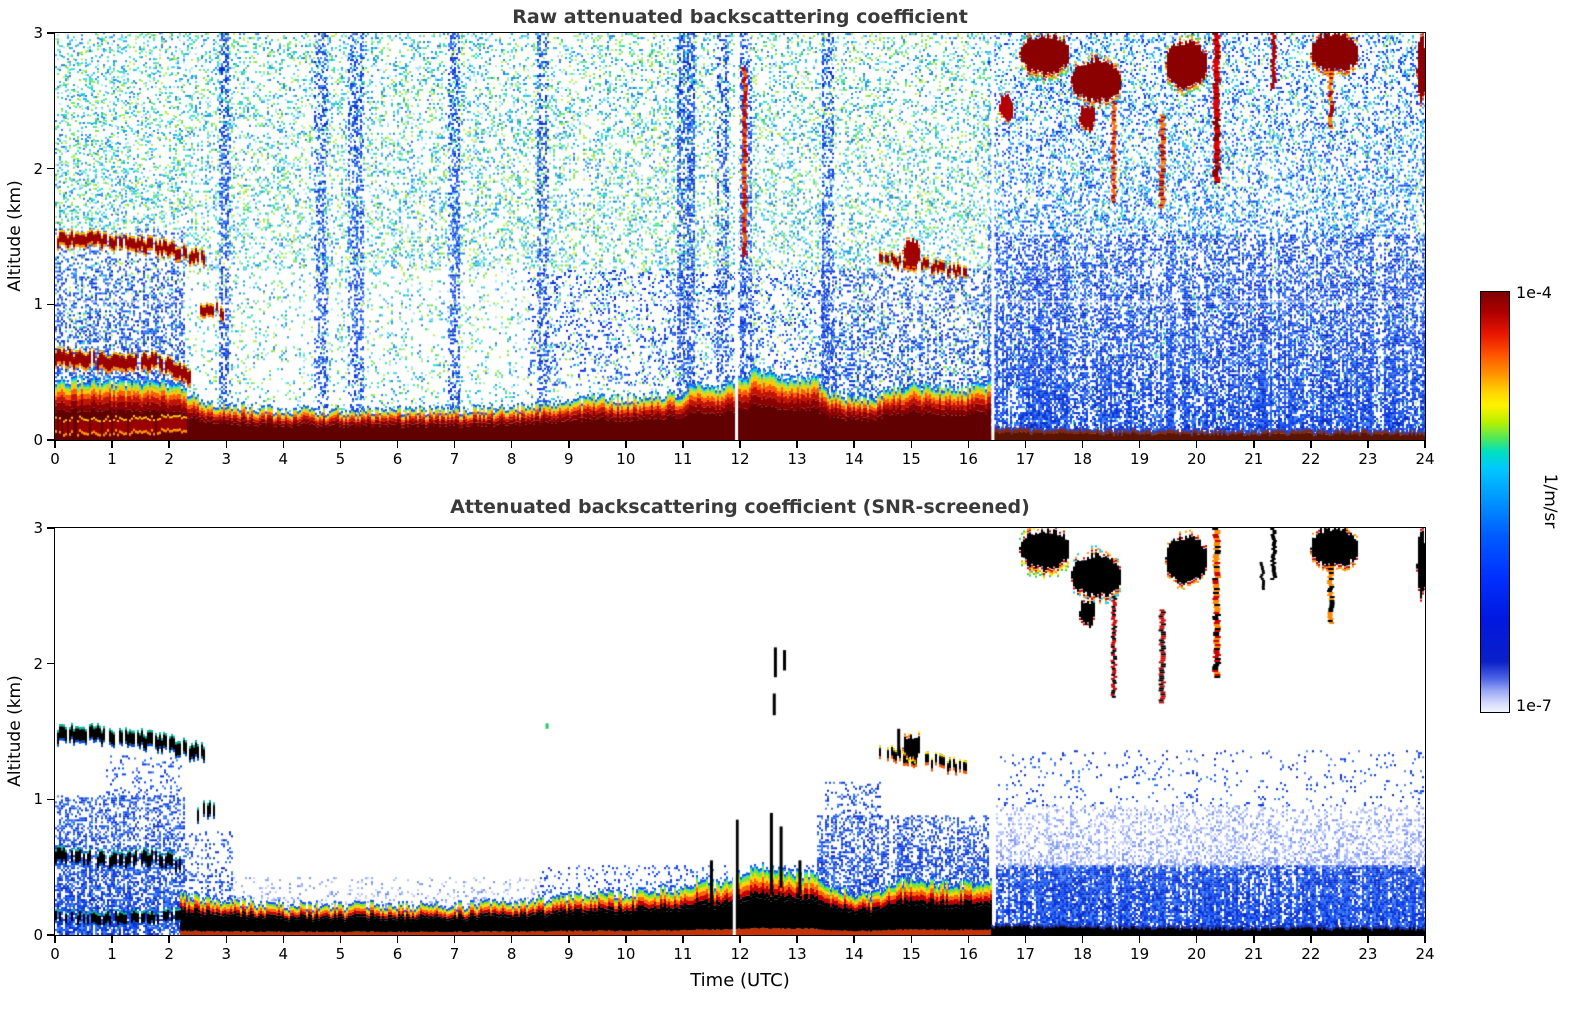 Image resolution: width=1595 pixels, height=1020 pixels. I want to click on x-tick-label: 7, so click(454, 954).